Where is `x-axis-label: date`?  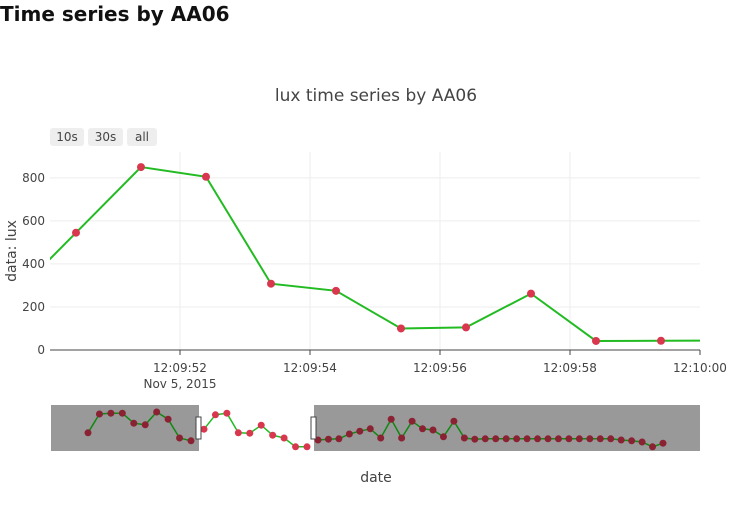 x-axis-label: date is located at coordinates (376, 478).